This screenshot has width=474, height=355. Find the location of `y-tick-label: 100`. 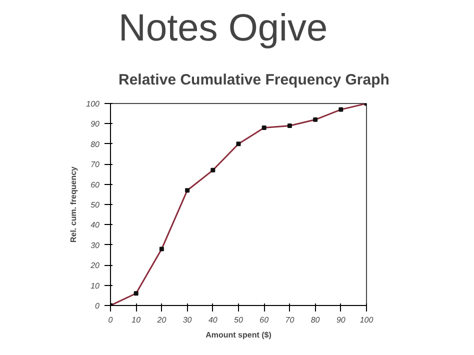

y-tick-label: 100 is located at coordinates (93, 104).